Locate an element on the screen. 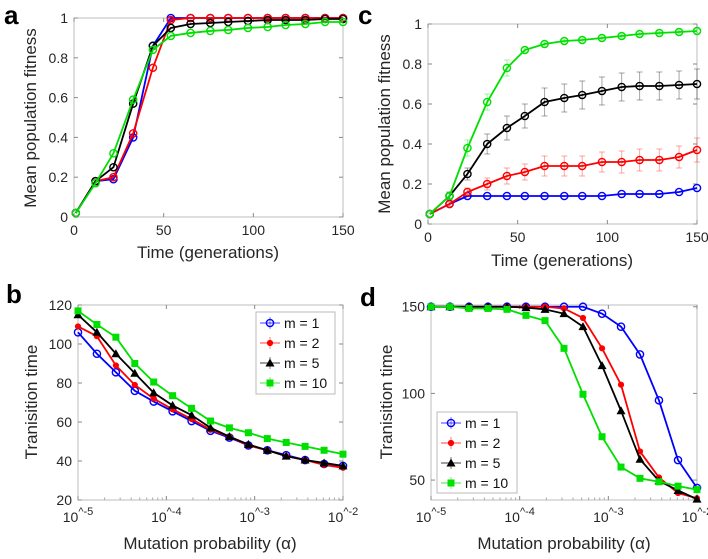 The width and height of the screenshot is (708, 559). y-tick-label: 0.2 is located at coordinates (59, 177).